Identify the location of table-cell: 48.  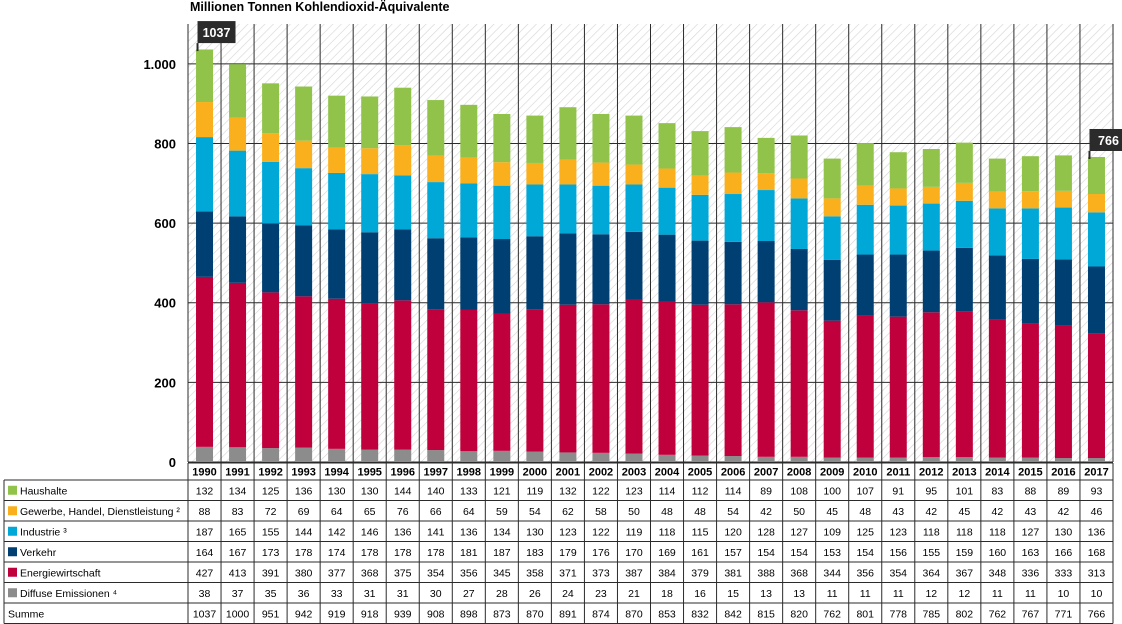
(667, 512).